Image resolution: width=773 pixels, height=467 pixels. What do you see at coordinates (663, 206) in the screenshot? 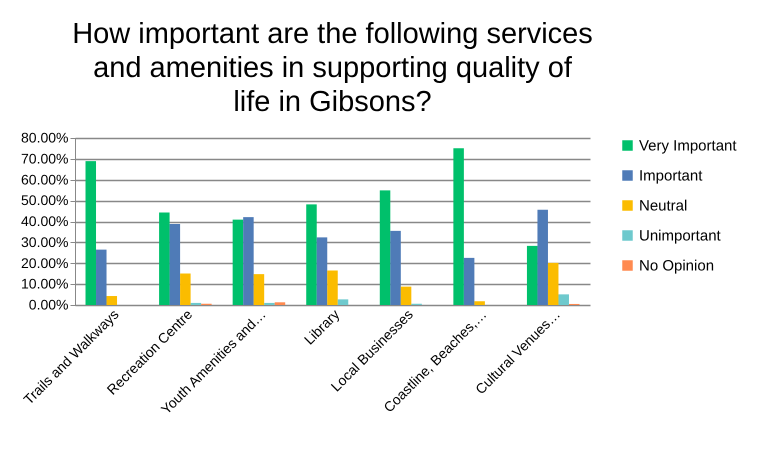
I see `legend-label: Neutral` at bounding box center [663, 206].